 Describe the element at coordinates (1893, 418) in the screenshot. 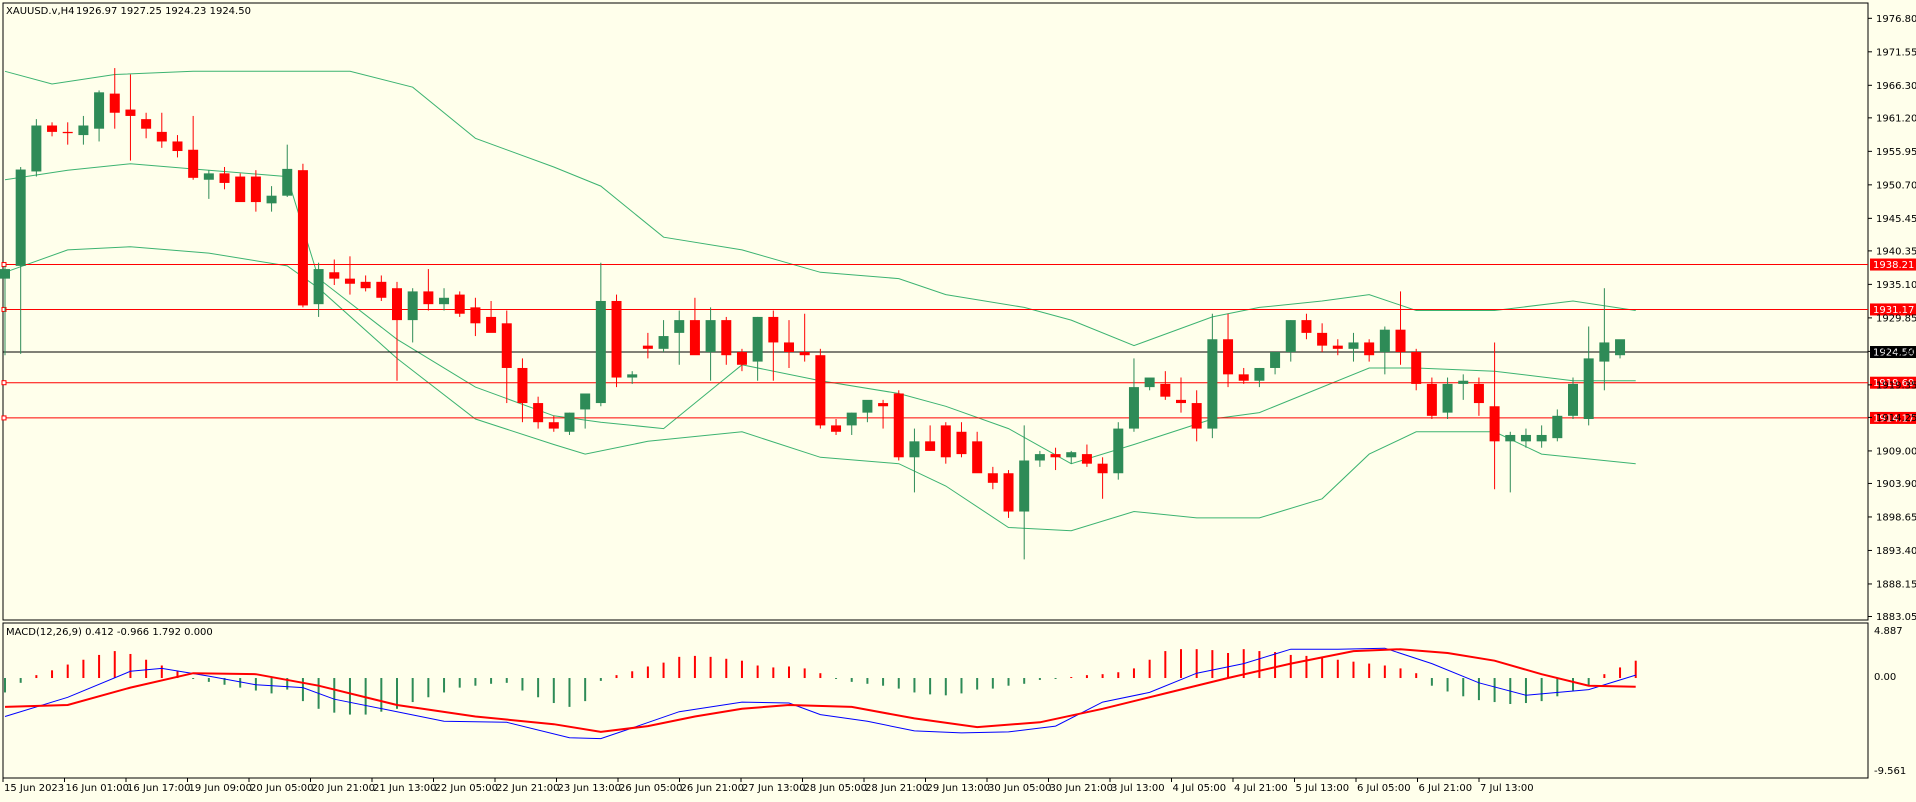

I see `level-tag-label: 1914.17` at that location.